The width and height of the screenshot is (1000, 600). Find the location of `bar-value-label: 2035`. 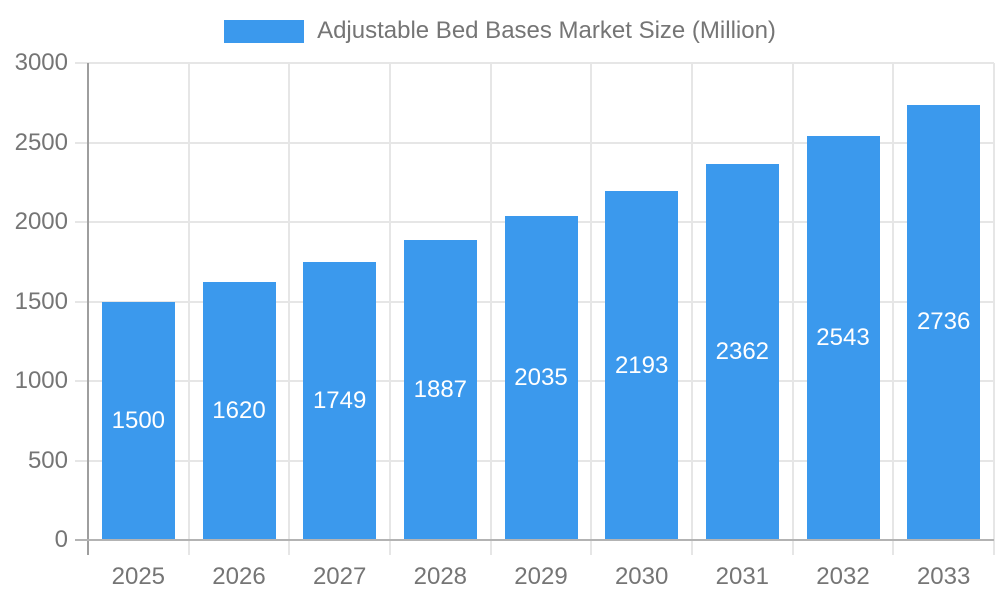

bar-value-label: 2035 is located at coordinates (541, 378).